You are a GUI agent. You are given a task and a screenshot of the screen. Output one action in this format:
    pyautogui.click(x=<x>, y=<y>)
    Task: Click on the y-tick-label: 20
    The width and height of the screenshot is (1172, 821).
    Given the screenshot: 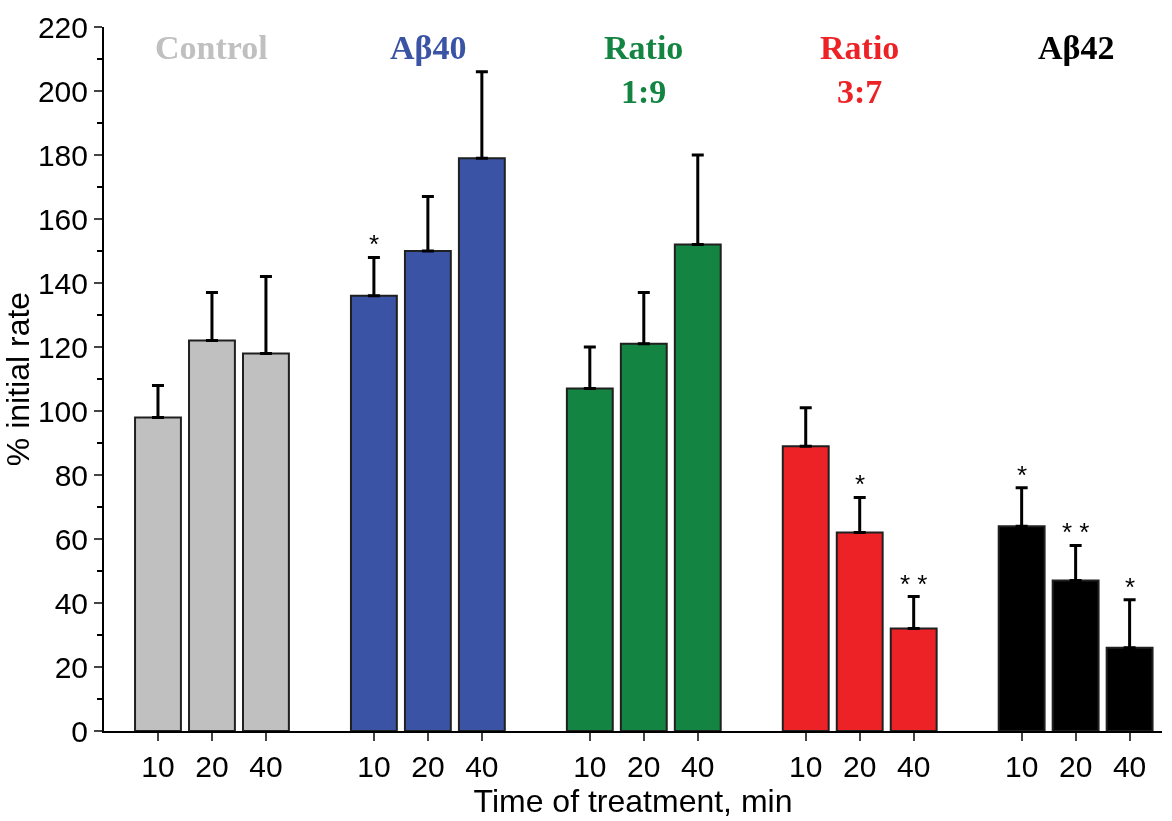 What is the action you would take?
    pyautogui.click(x=71, y=667)
    